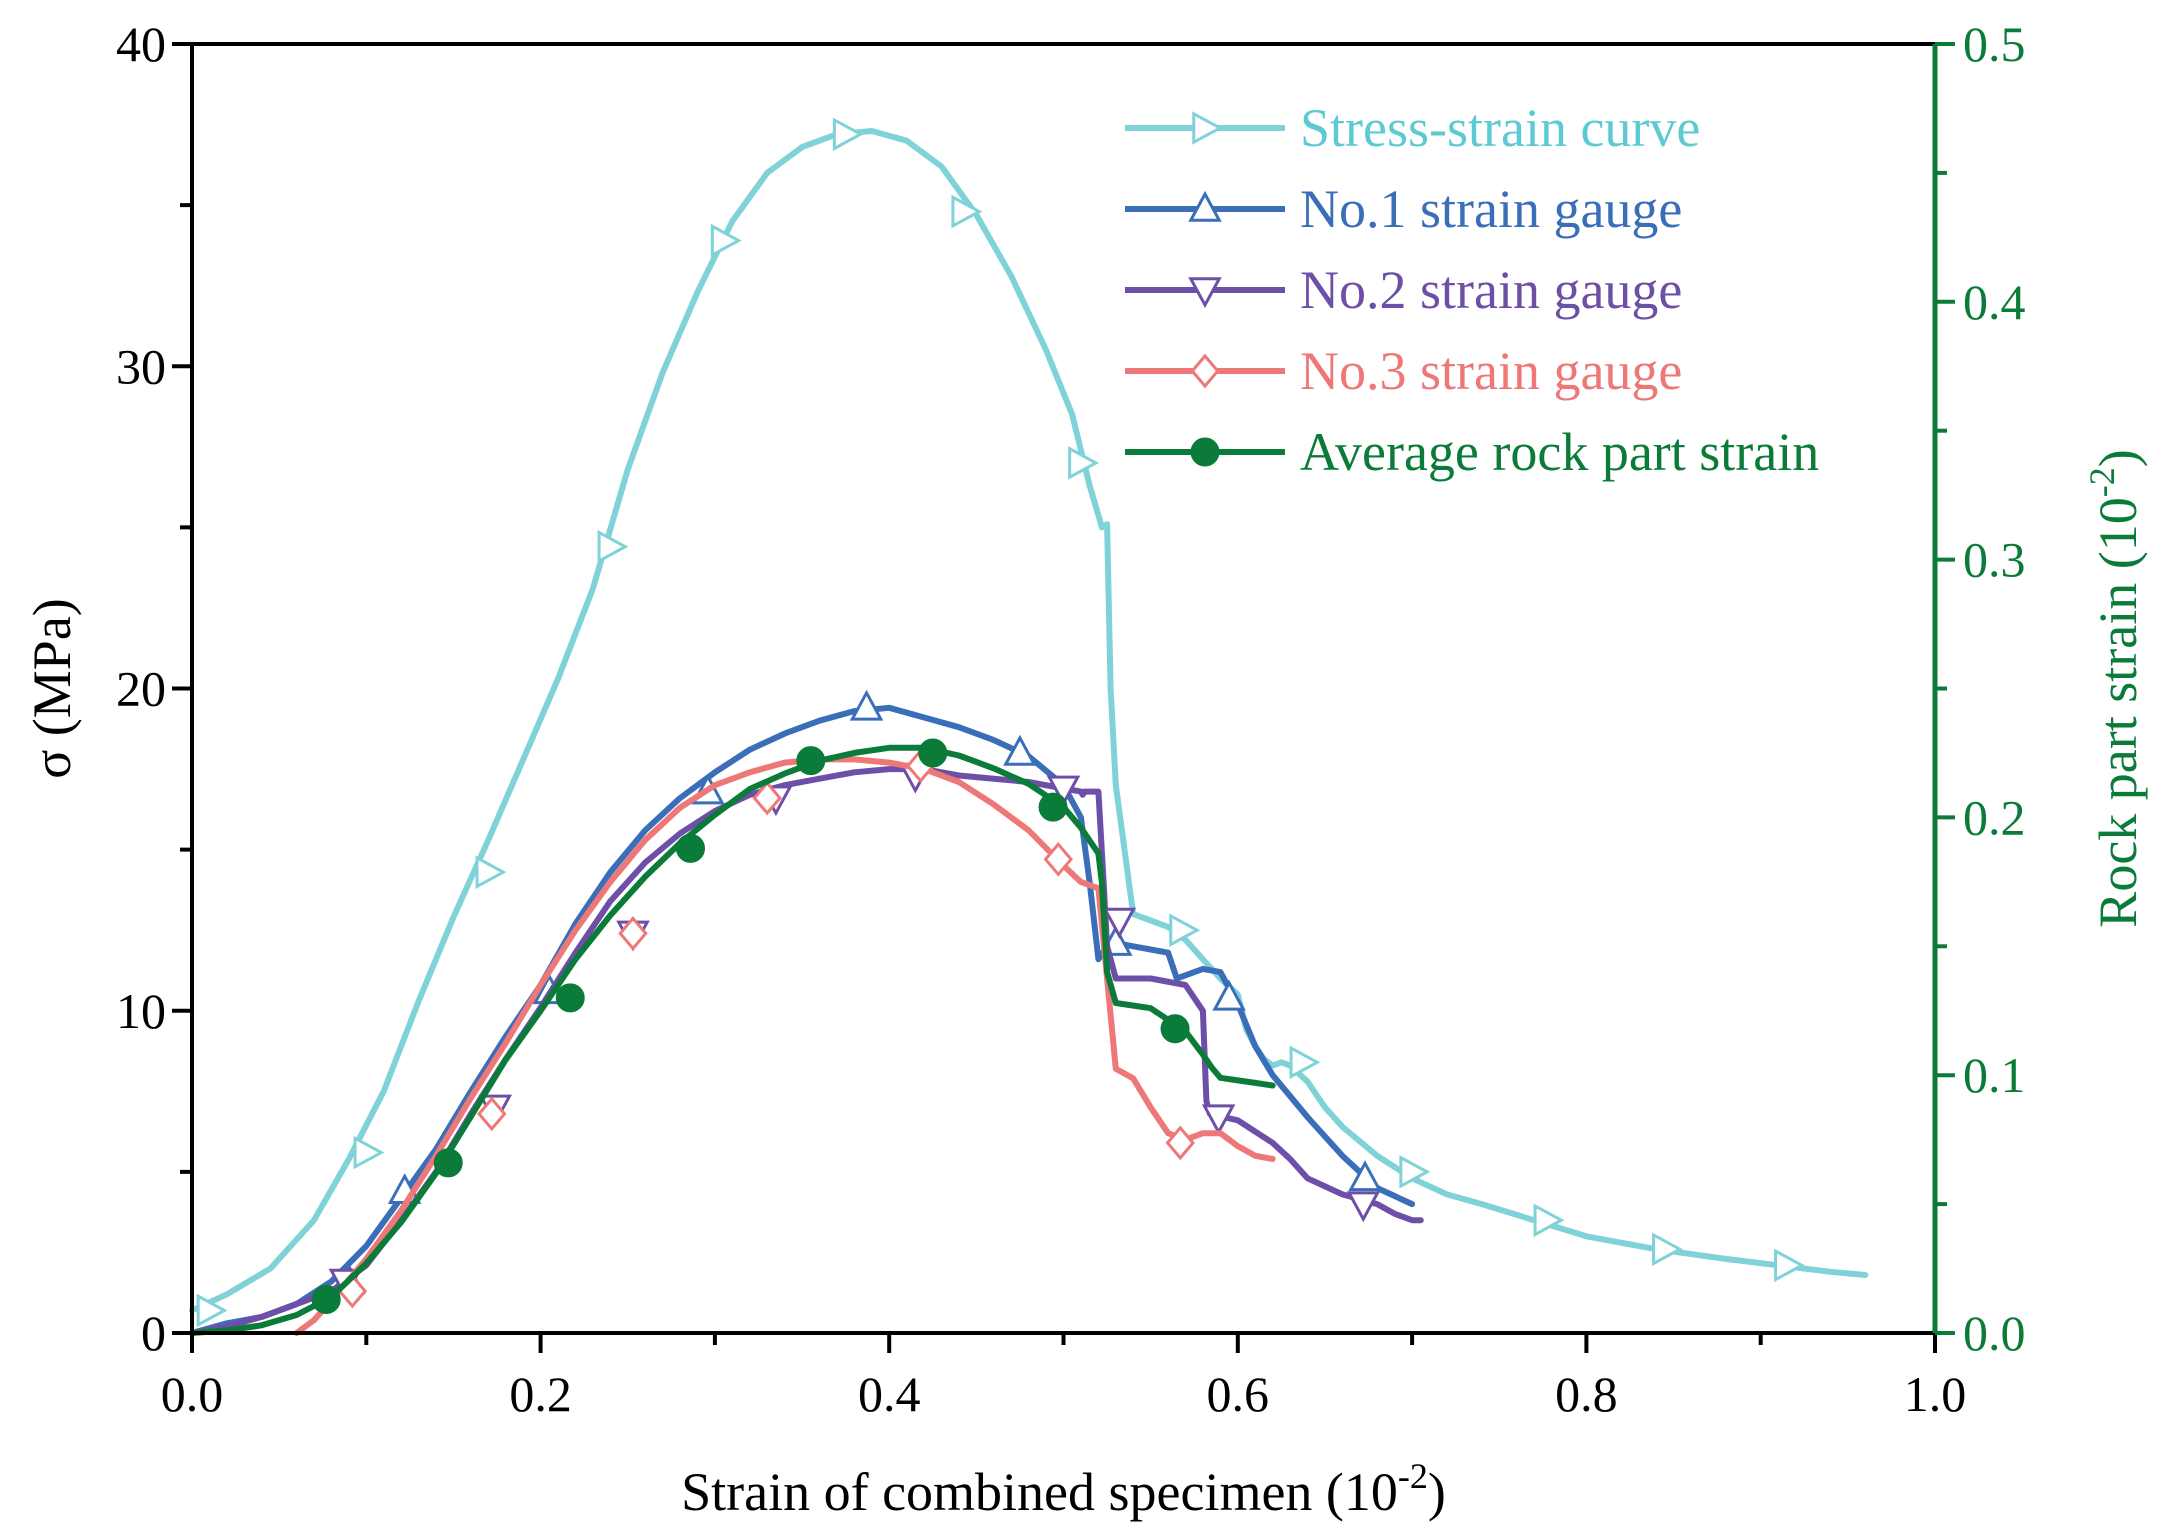 Image resolution: width=2160 pixels, height=1530 pixels. What do you see at coordinates (141, 44) in the screenshot?
I see `y-tick-label: 40` at bounding box center [141, 44].